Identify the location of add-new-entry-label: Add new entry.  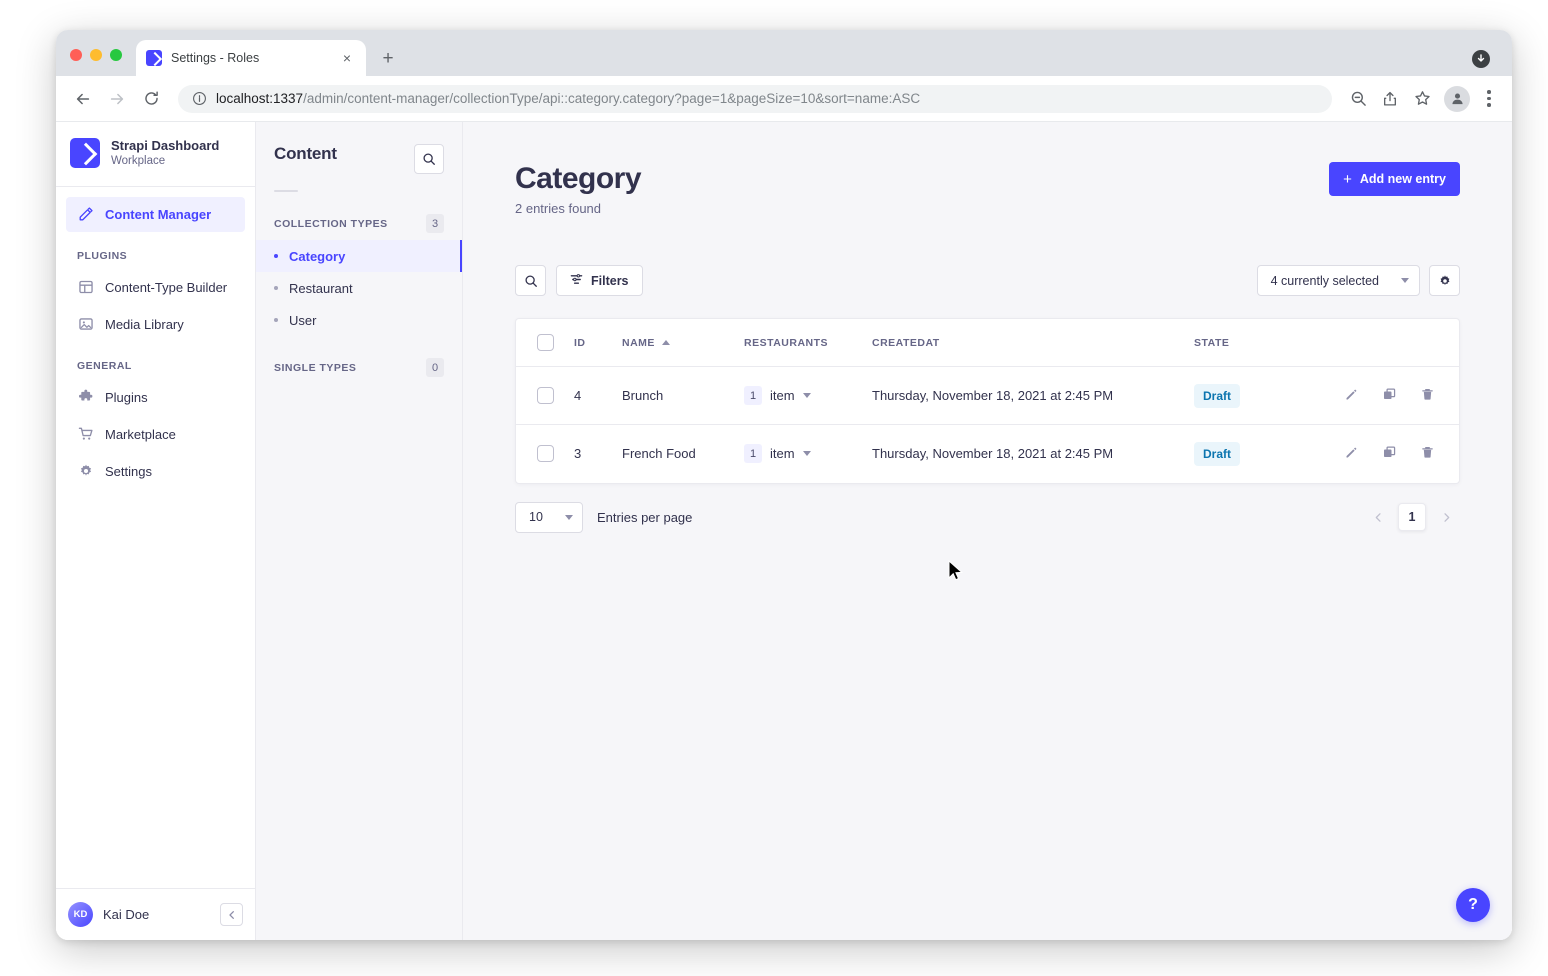
(1402, 179).